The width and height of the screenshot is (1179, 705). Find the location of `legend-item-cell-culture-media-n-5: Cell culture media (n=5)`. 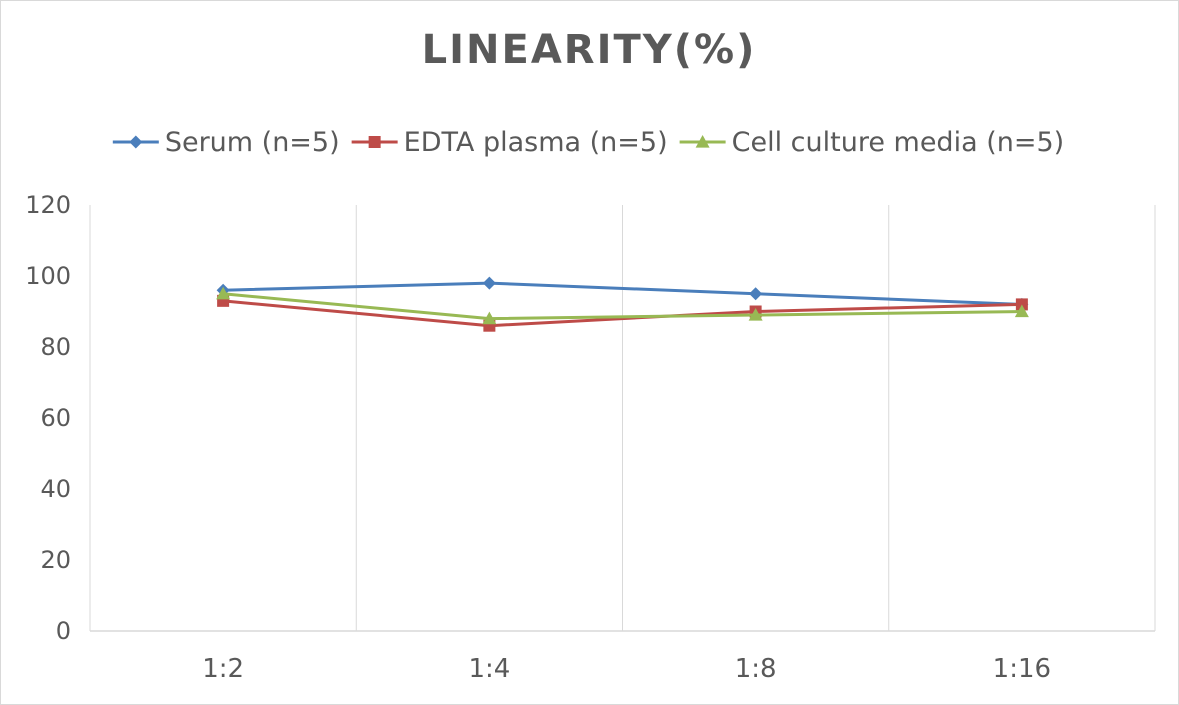

legend-item-cell-culture-media-n-5: Cell culture media (n=5) is located at coordinates (872, 142).